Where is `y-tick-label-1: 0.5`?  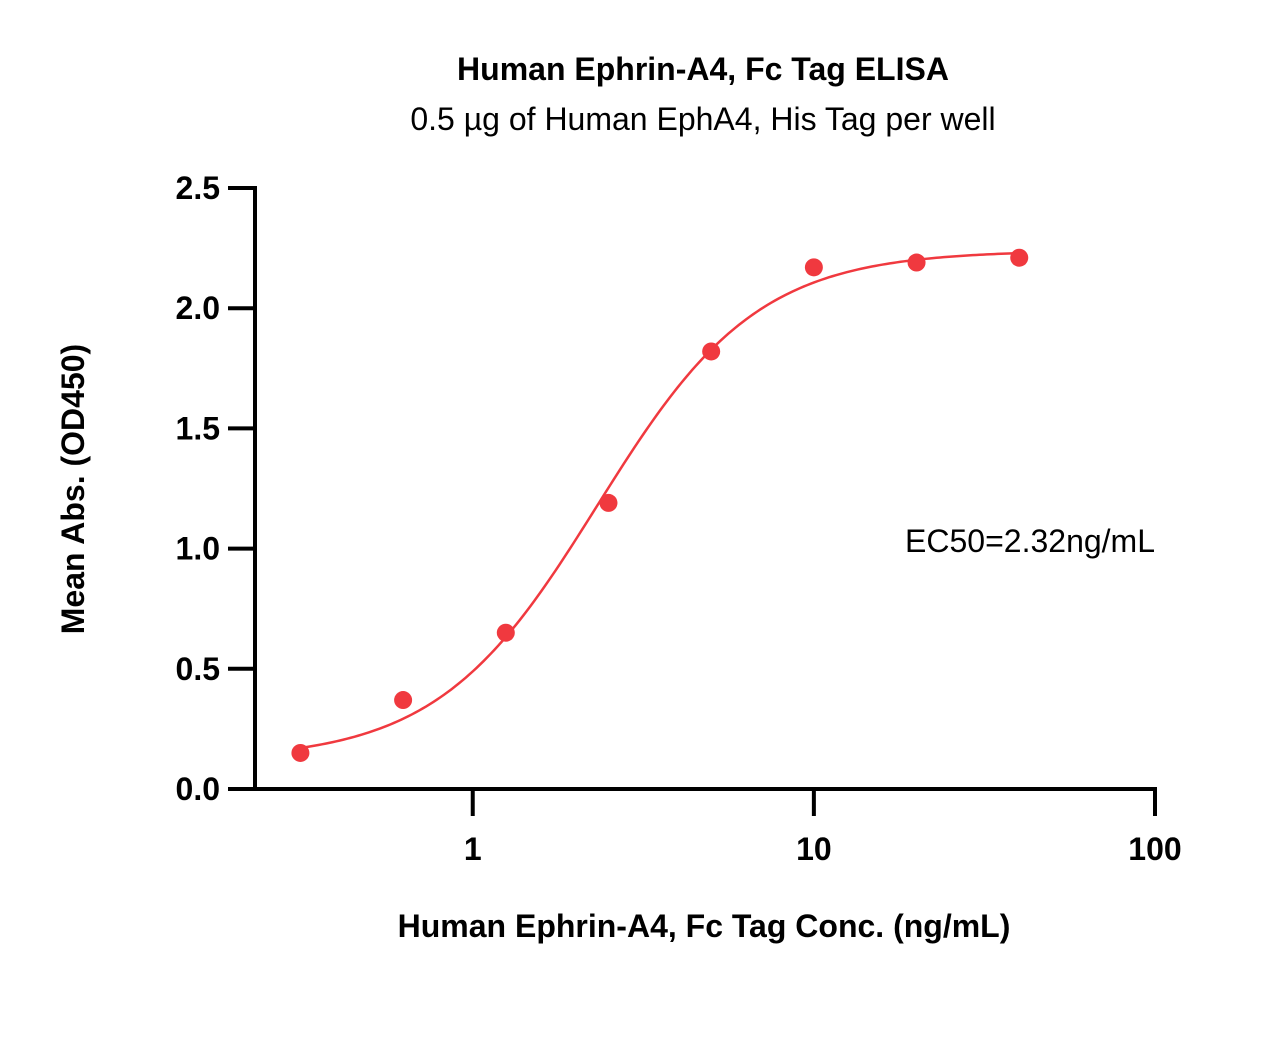 y-tick-label-1: 0.5 is located at coordinates (198, 669).